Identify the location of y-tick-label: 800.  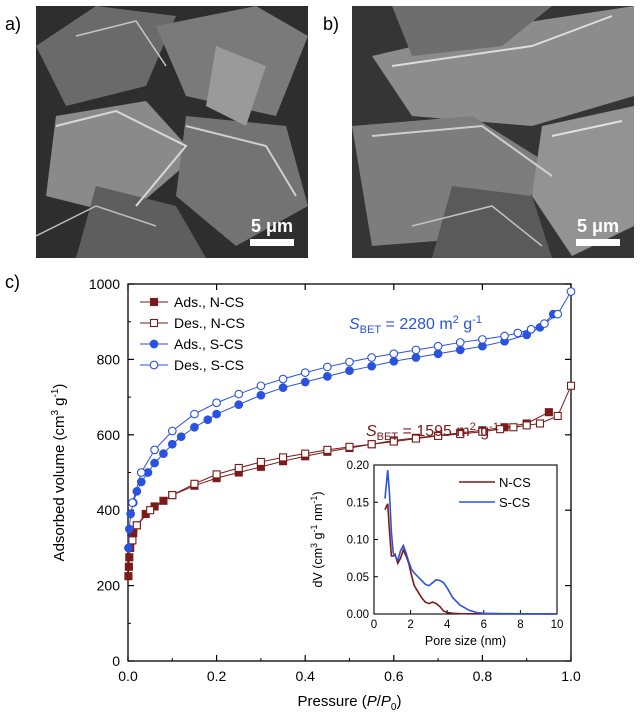
(109, 359).